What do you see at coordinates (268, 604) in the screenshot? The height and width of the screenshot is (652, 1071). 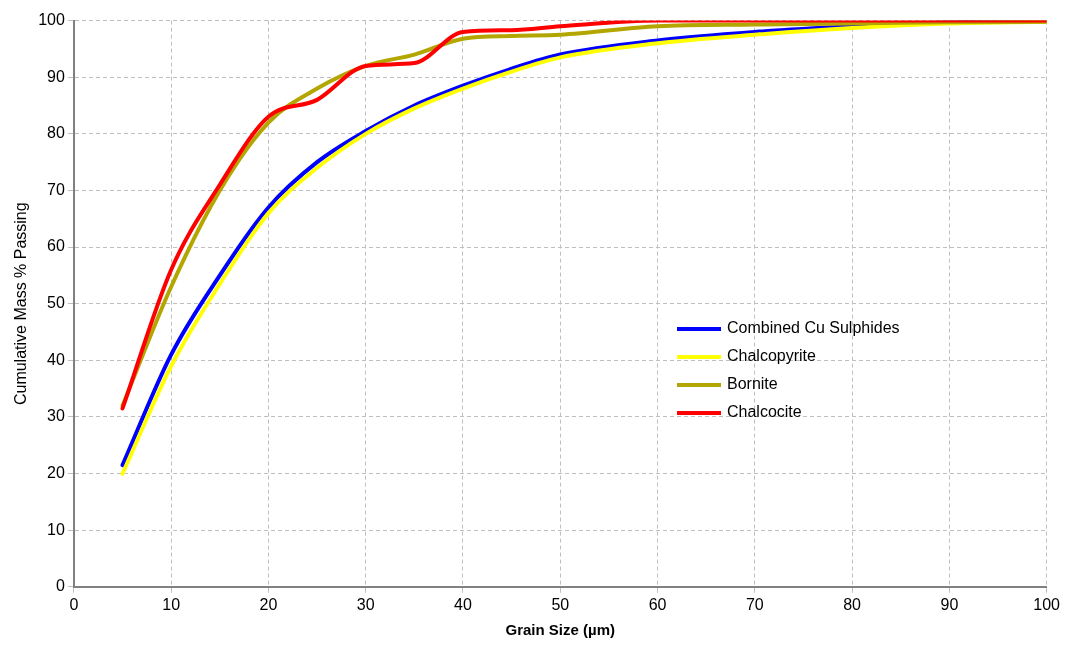 I see `x-tick-label: 20` at bounding box center [268, 604].